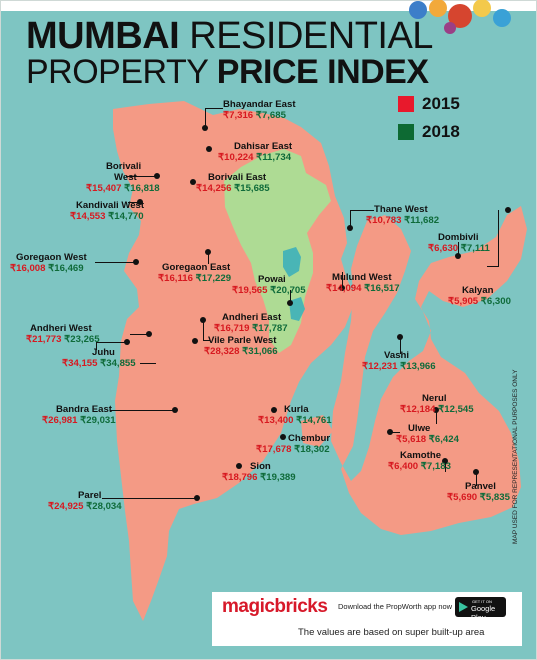  I want to click on location-powai: Powai ₹19,565 ₹20,705, so click(269, 285).